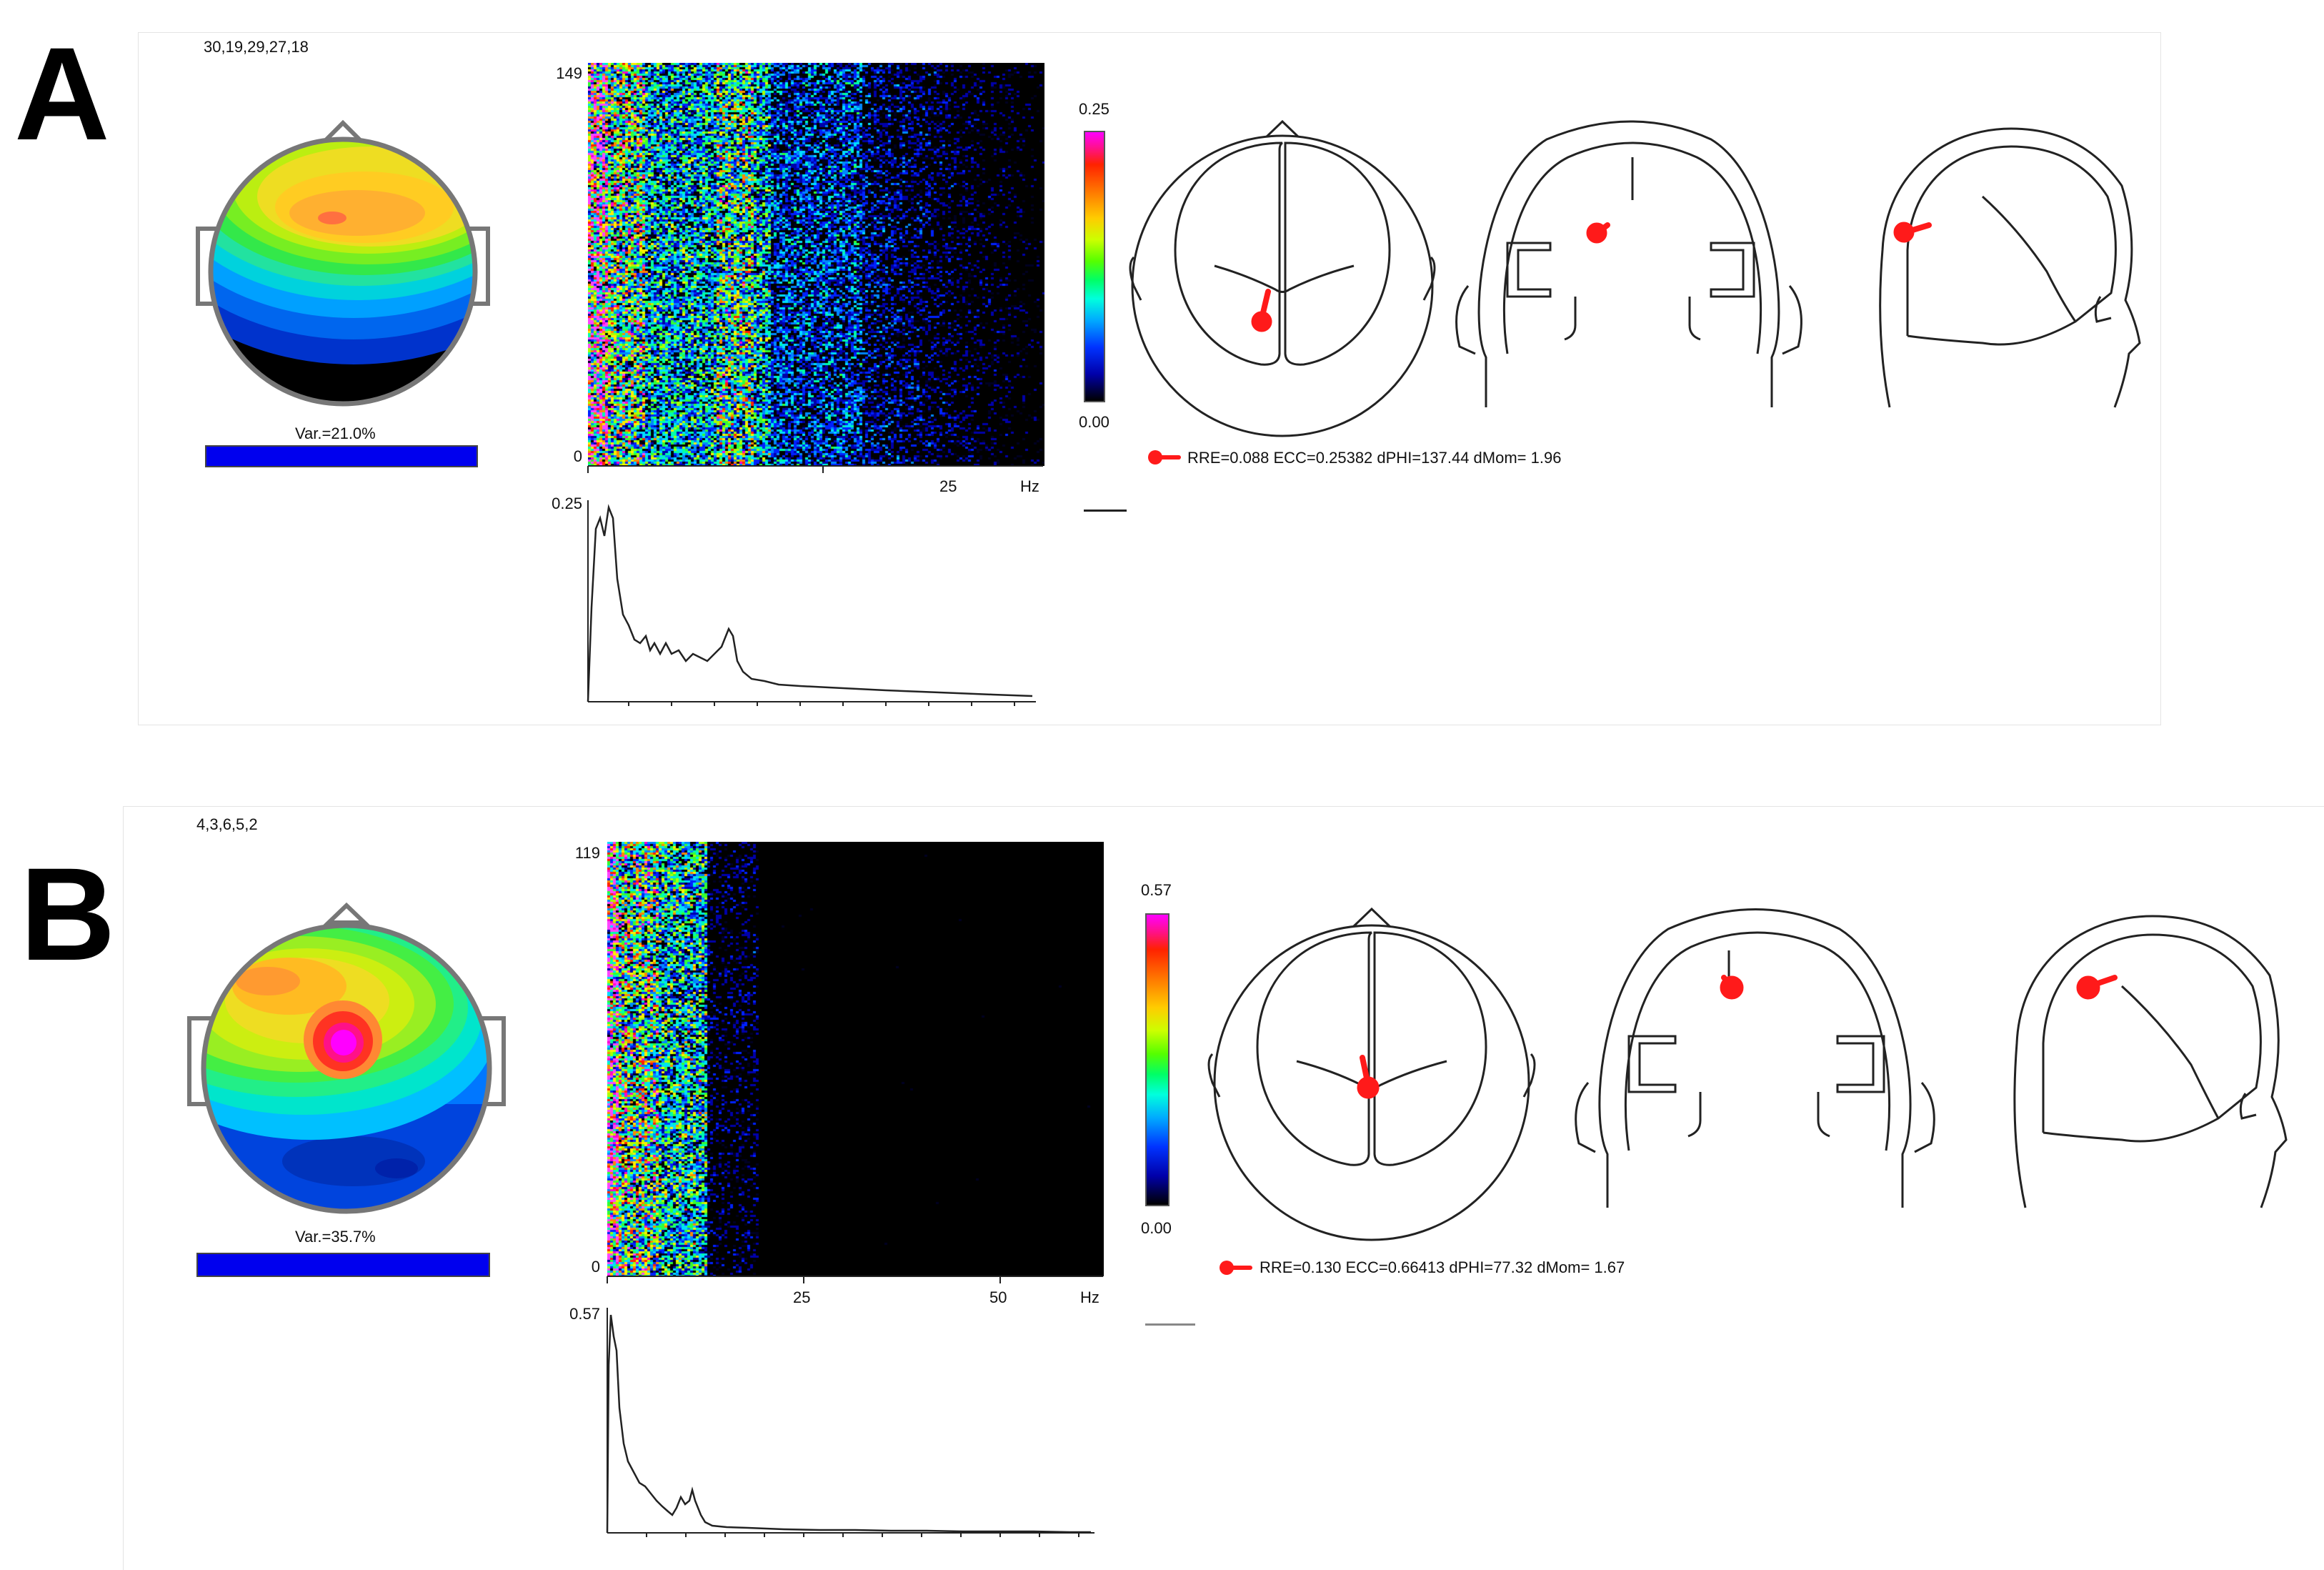 Image resolution: width=2324 pixels, height=1570 pixels. What do you see at coordinates (584, 1314) in the screenshot?
I see `spectrum-y-max: 0.57` at bounding box center [584, 1314].